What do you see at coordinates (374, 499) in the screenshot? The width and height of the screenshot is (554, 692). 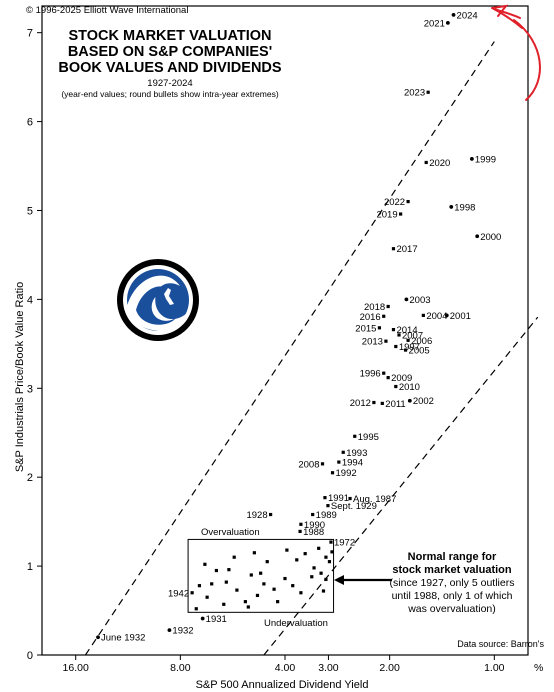 I see `point-label: Aug. 1987` at bounding box center [374, 499].